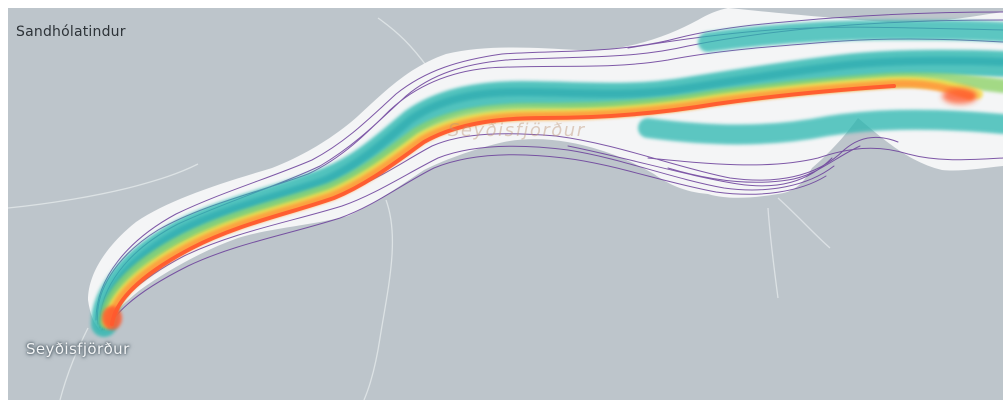 This screenshot has height=400, width=1003. What do you see at coordinates (773, 253) in the screenshot?
I see `stream-southeast` at bounding box center [773, 253].